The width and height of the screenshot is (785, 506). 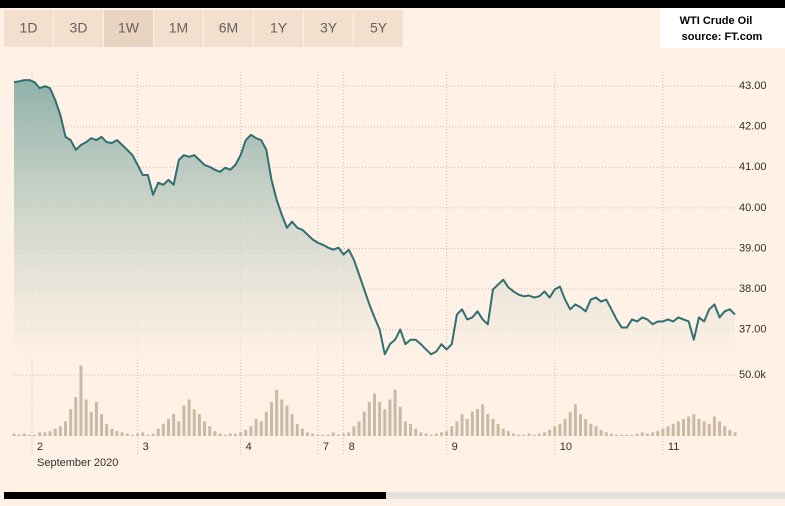 What do you see at coordinates (352, 447) in the screenshot?
I see `x-tick-label: 8` at bounding box center [352, 447].